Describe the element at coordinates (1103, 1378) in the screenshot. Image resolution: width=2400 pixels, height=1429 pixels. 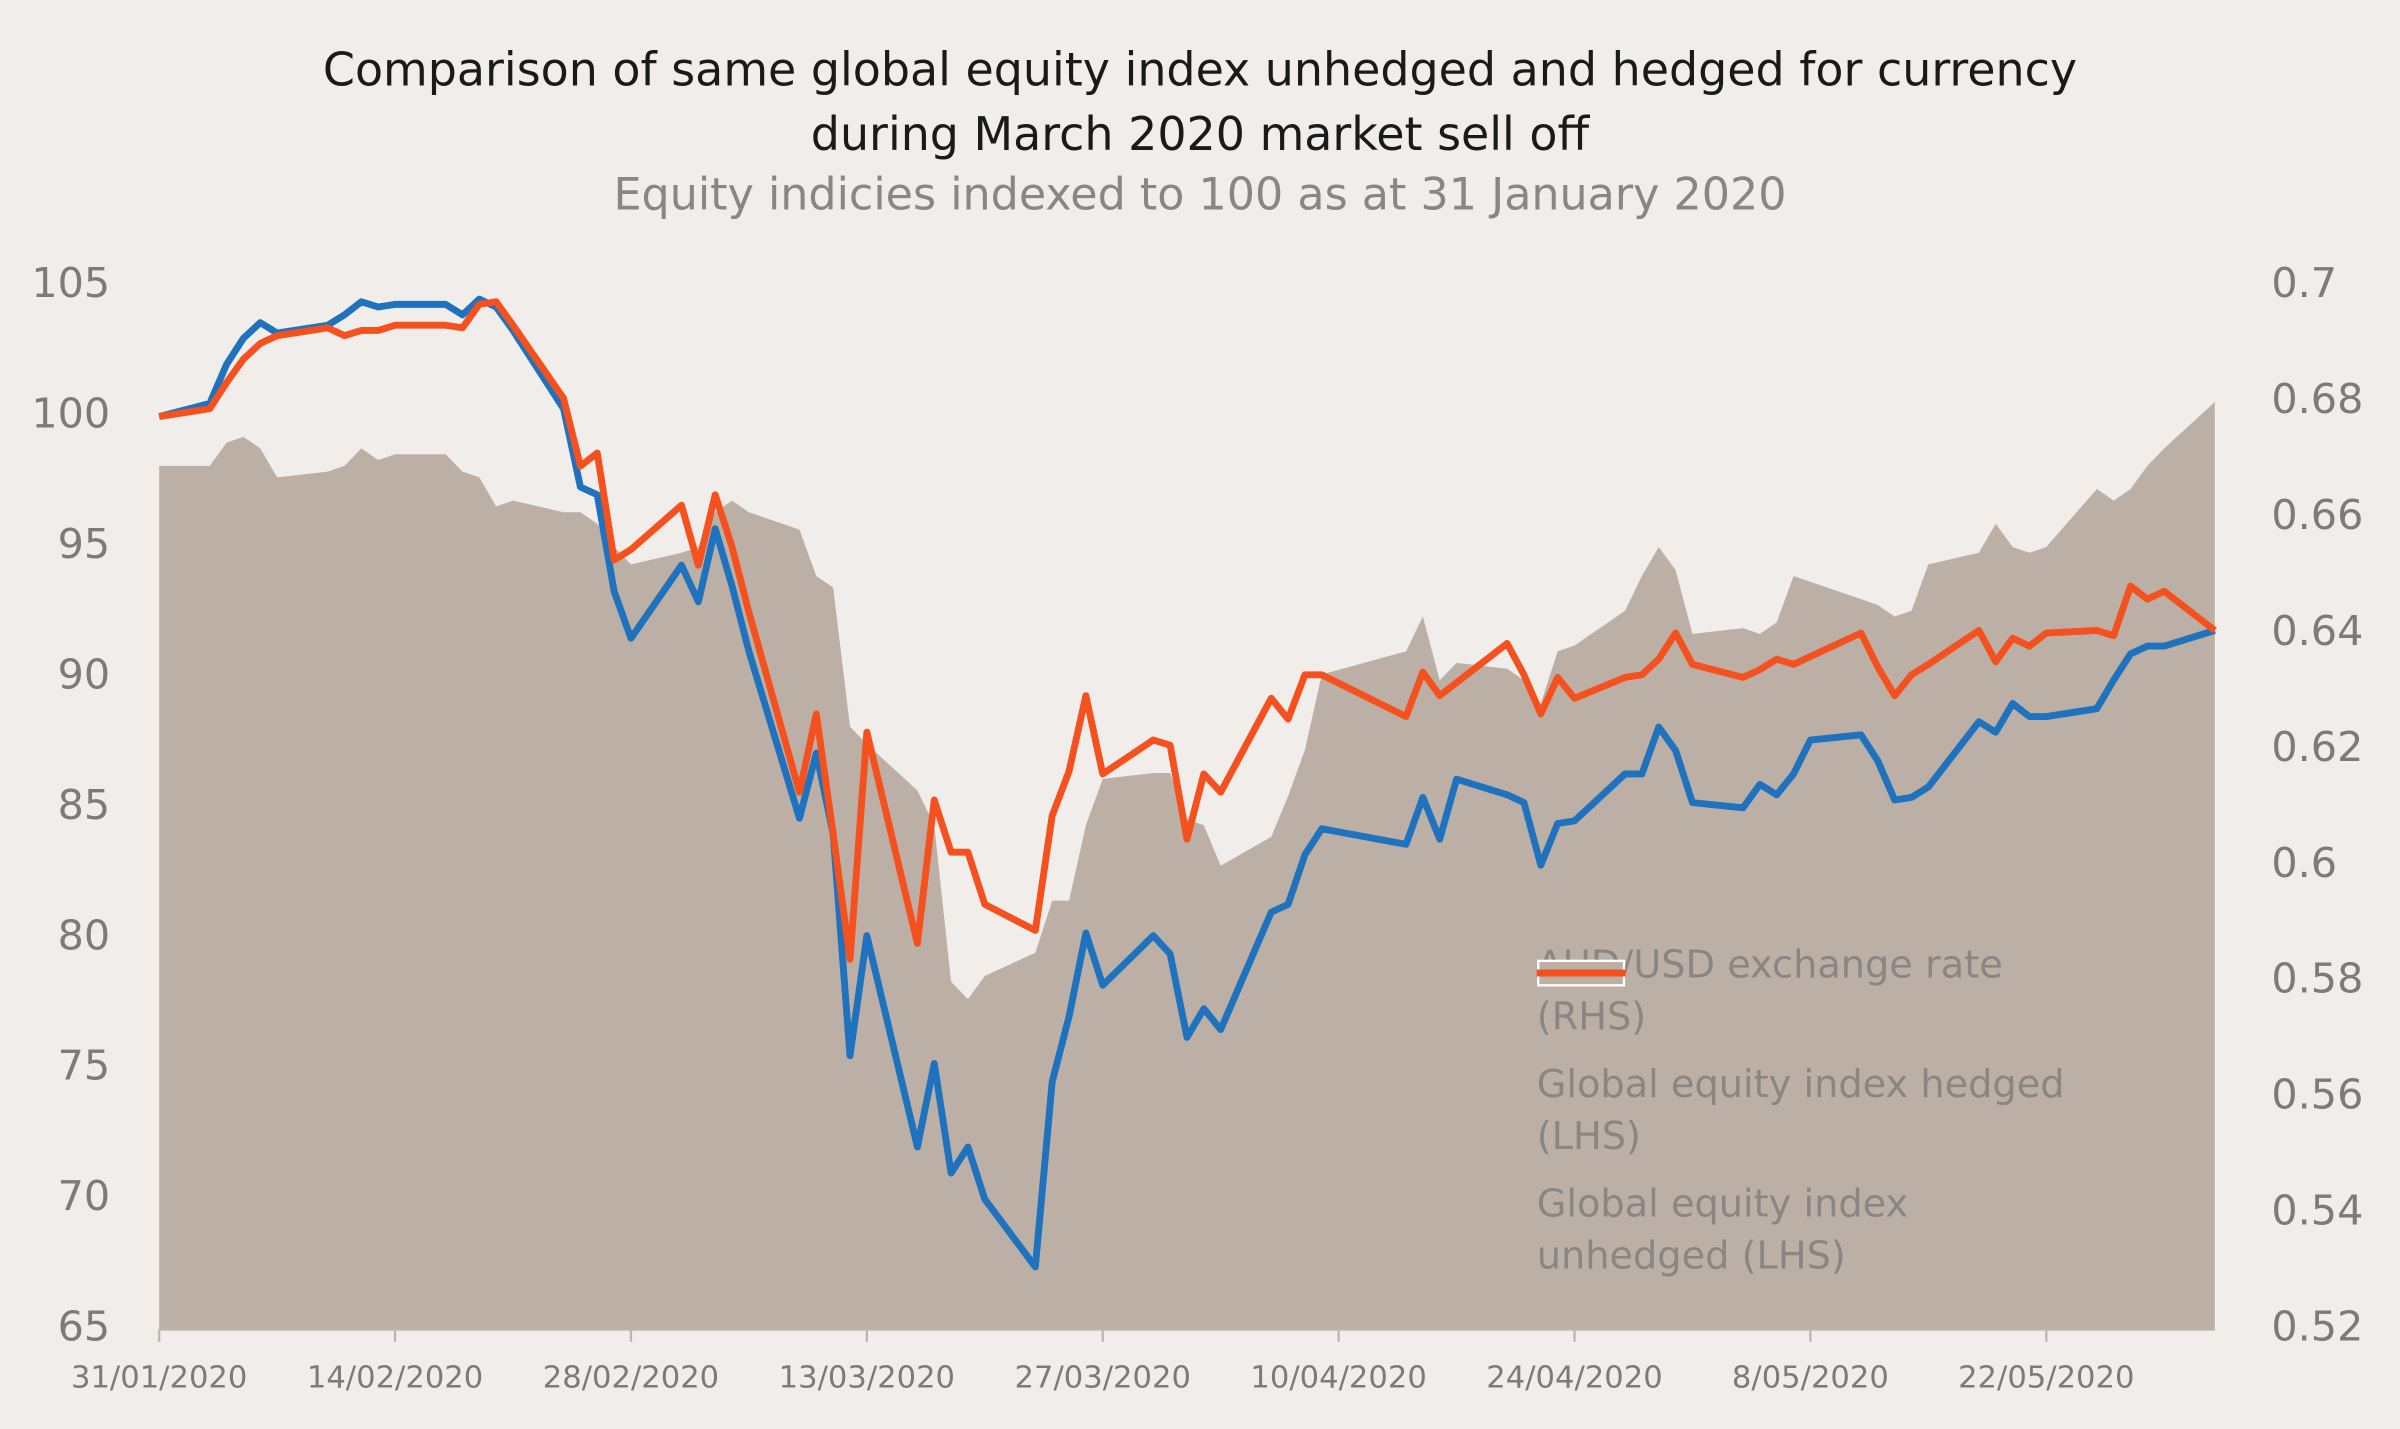
I see `x-tick-label: 27/03/2020` at that location.